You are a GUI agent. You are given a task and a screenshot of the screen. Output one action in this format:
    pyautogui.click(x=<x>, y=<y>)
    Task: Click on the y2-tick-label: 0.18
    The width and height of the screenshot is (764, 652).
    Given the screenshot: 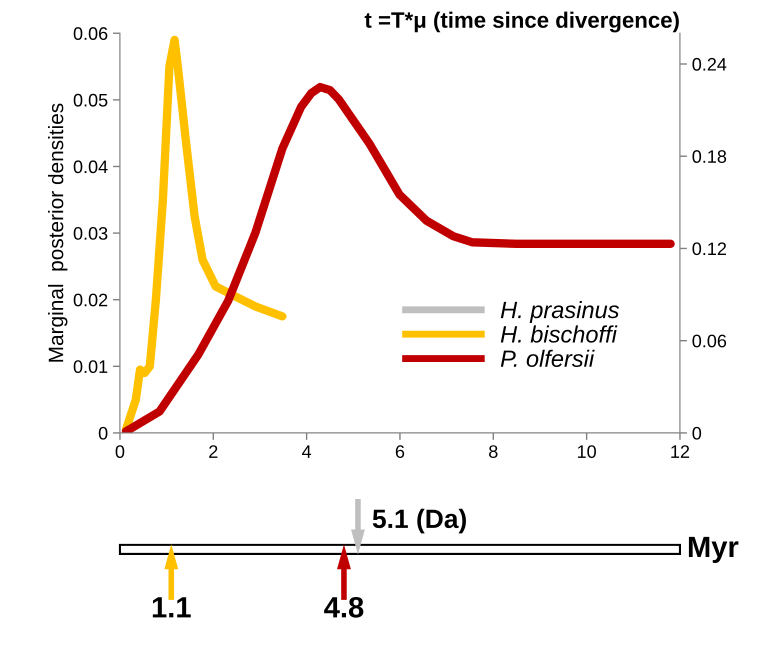 What is the action you would take?
    pyautogui.click(x=709, y=156)
    